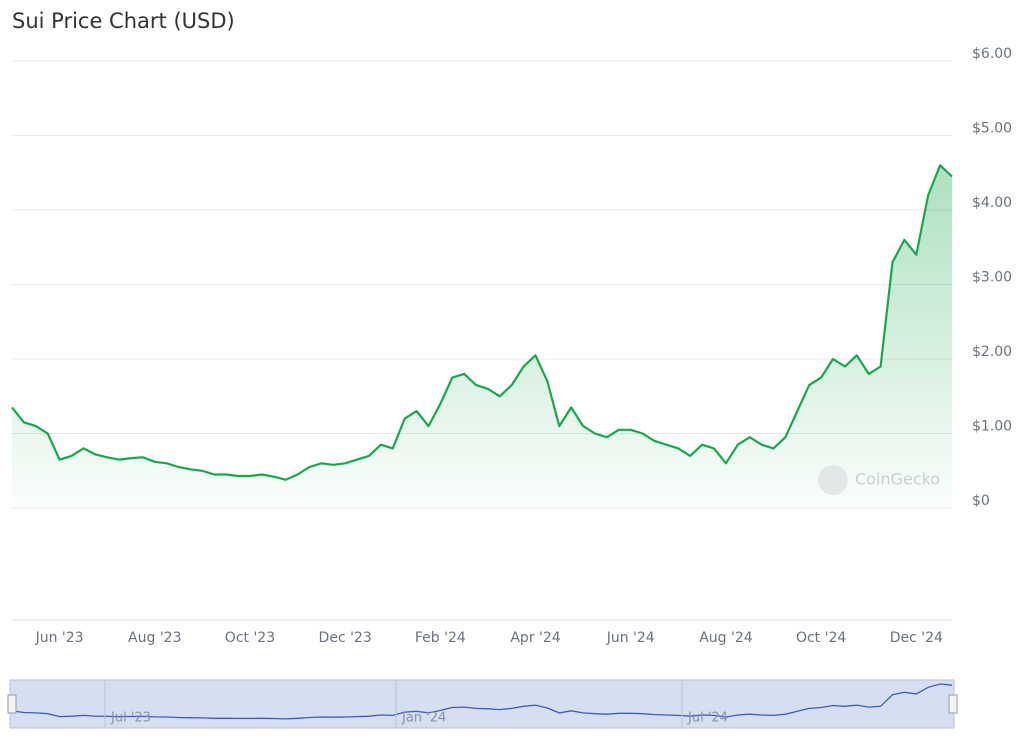 This screenshot has width=1024, height=747. What do you see at coordinates (535, 638) in the screenshot?
I see `x-tick-label: Apr '24` at bounding box center [535, 638].